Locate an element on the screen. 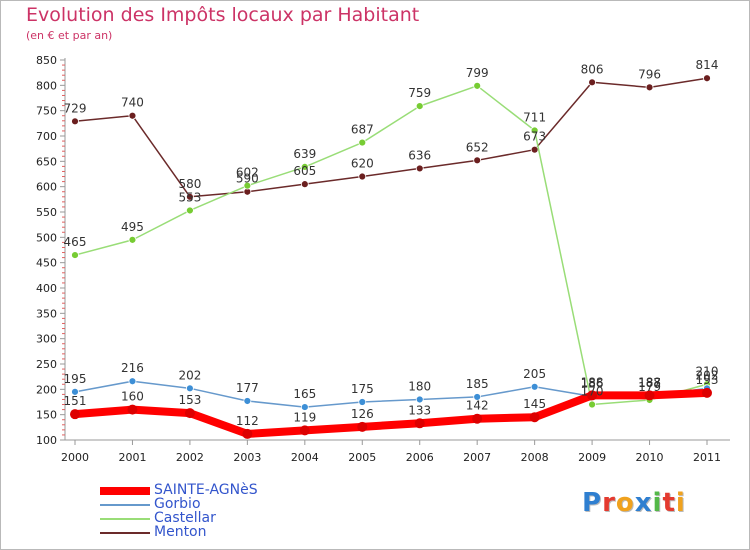 The image size is (750, 550). x-tick-label: 2003 is located at coordinates (247, 457).